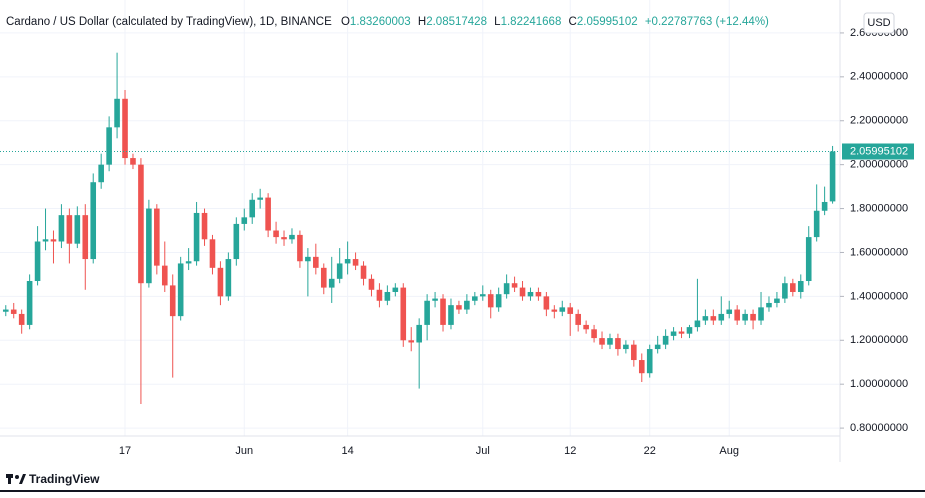  What do you see at coordinates (879, 384) in the screenshot?
I see `y-tick-label: 1.00000000` at bounding box center [879, 384].